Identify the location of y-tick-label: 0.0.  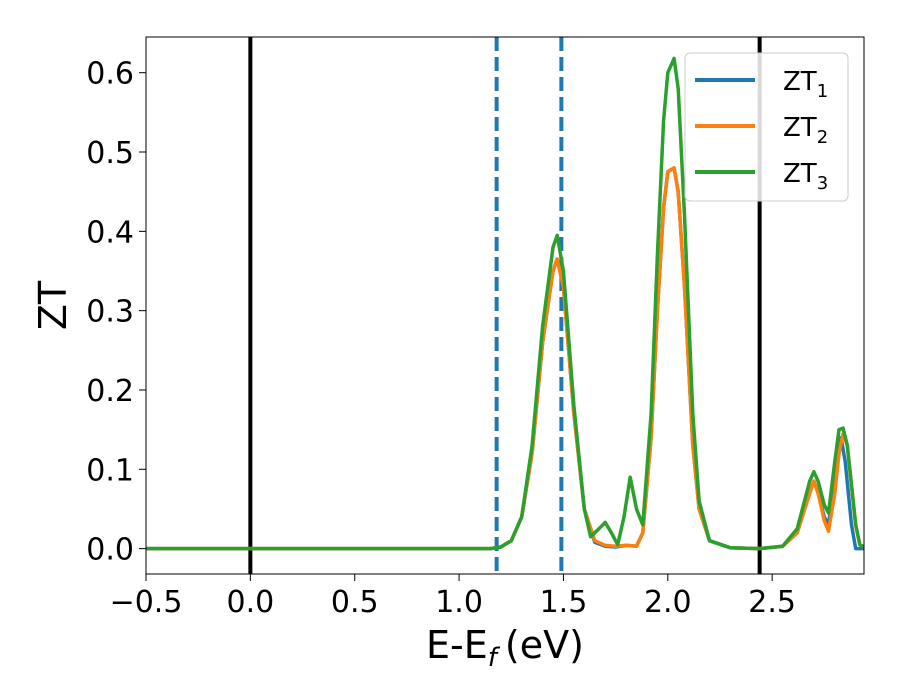
(110, 550).